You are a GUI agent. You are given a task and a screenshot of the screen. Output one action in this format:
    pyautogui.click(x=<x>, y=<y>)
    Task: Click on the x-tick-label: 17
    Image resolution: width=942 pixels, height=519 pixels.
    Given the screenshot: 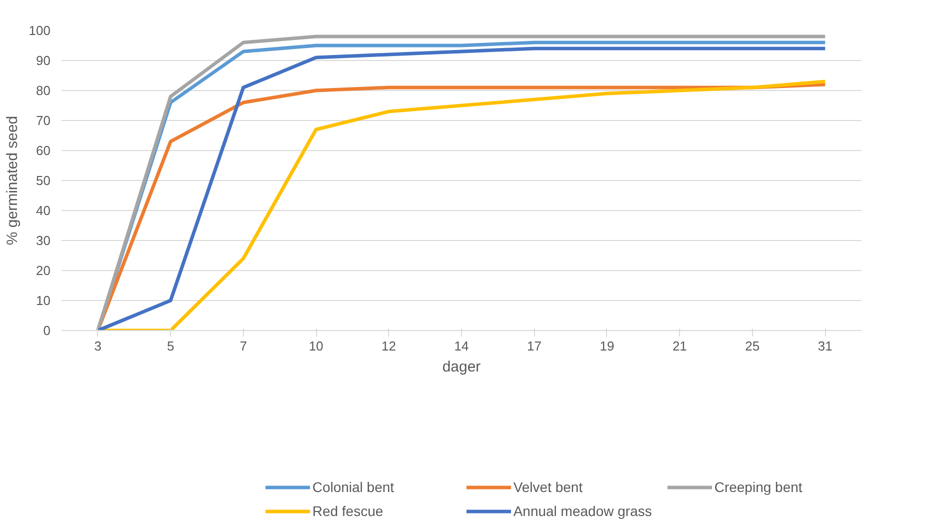 What is the action you would take?
    pyautogui.click(x=534, y=346)
    